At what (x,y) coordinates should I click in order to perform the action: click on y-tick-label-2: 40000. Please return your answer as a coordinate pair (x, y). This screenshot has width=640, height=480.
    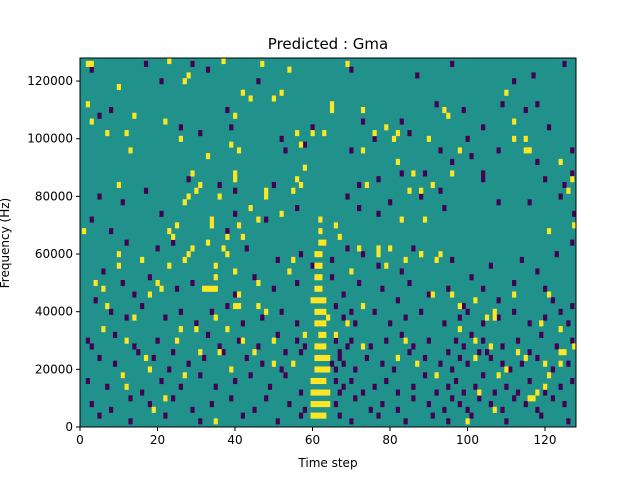
    Looking at the image, I should click on (54, 312).